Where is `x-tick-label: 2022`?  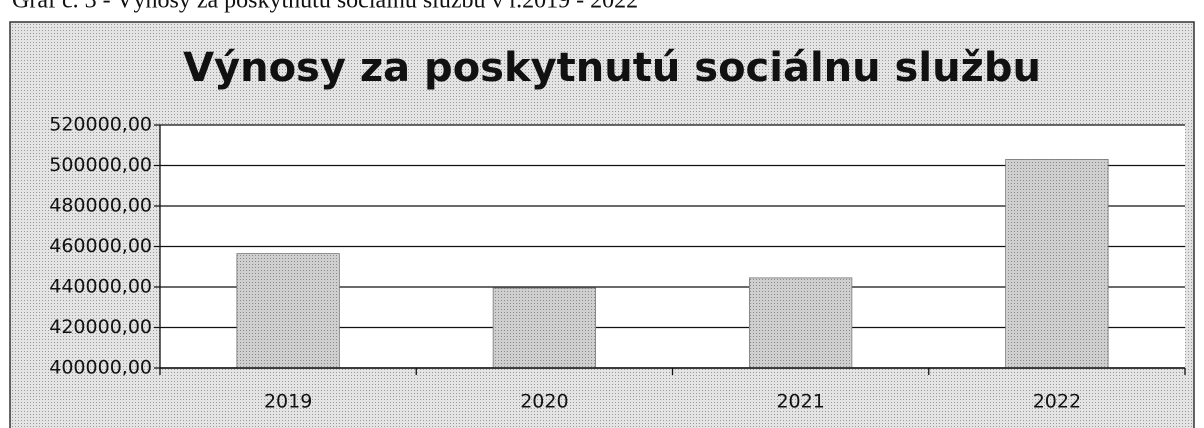
x-tick-label: 2022 is located at coordinates (1057, 402).